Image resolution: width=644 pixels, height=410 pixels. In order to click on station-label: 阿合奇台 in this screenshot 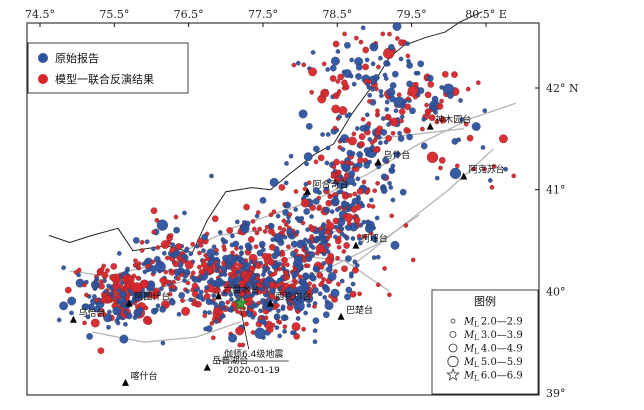, I will do `click(331, 185)`.